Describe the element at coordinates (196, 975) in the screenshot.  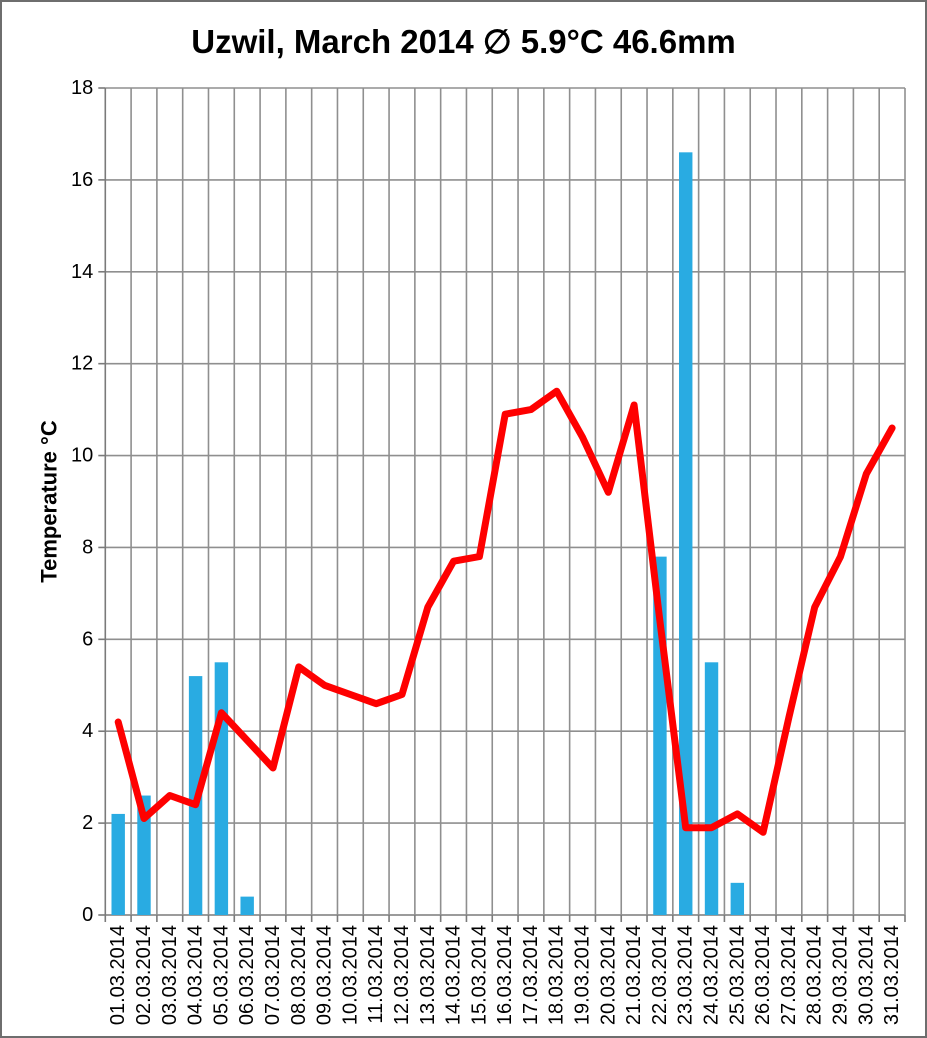
I see `x-tick-label: 04.03.2014` at that location.